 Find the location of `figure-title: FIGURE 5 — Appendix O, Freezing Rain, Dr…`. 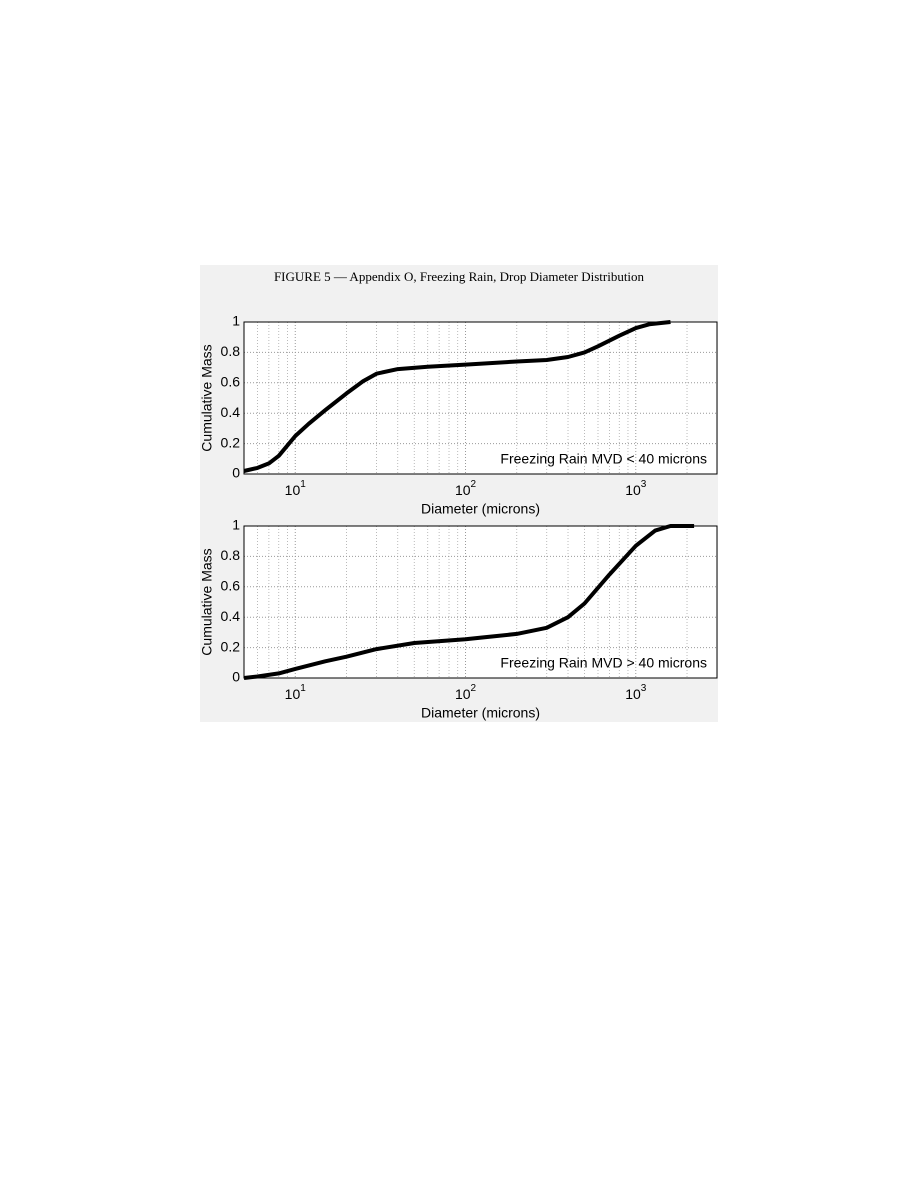

figure-title: FIGURE 5 — Appendix O, Freezing Rain, Dr… is located at coordinates (459, 276).